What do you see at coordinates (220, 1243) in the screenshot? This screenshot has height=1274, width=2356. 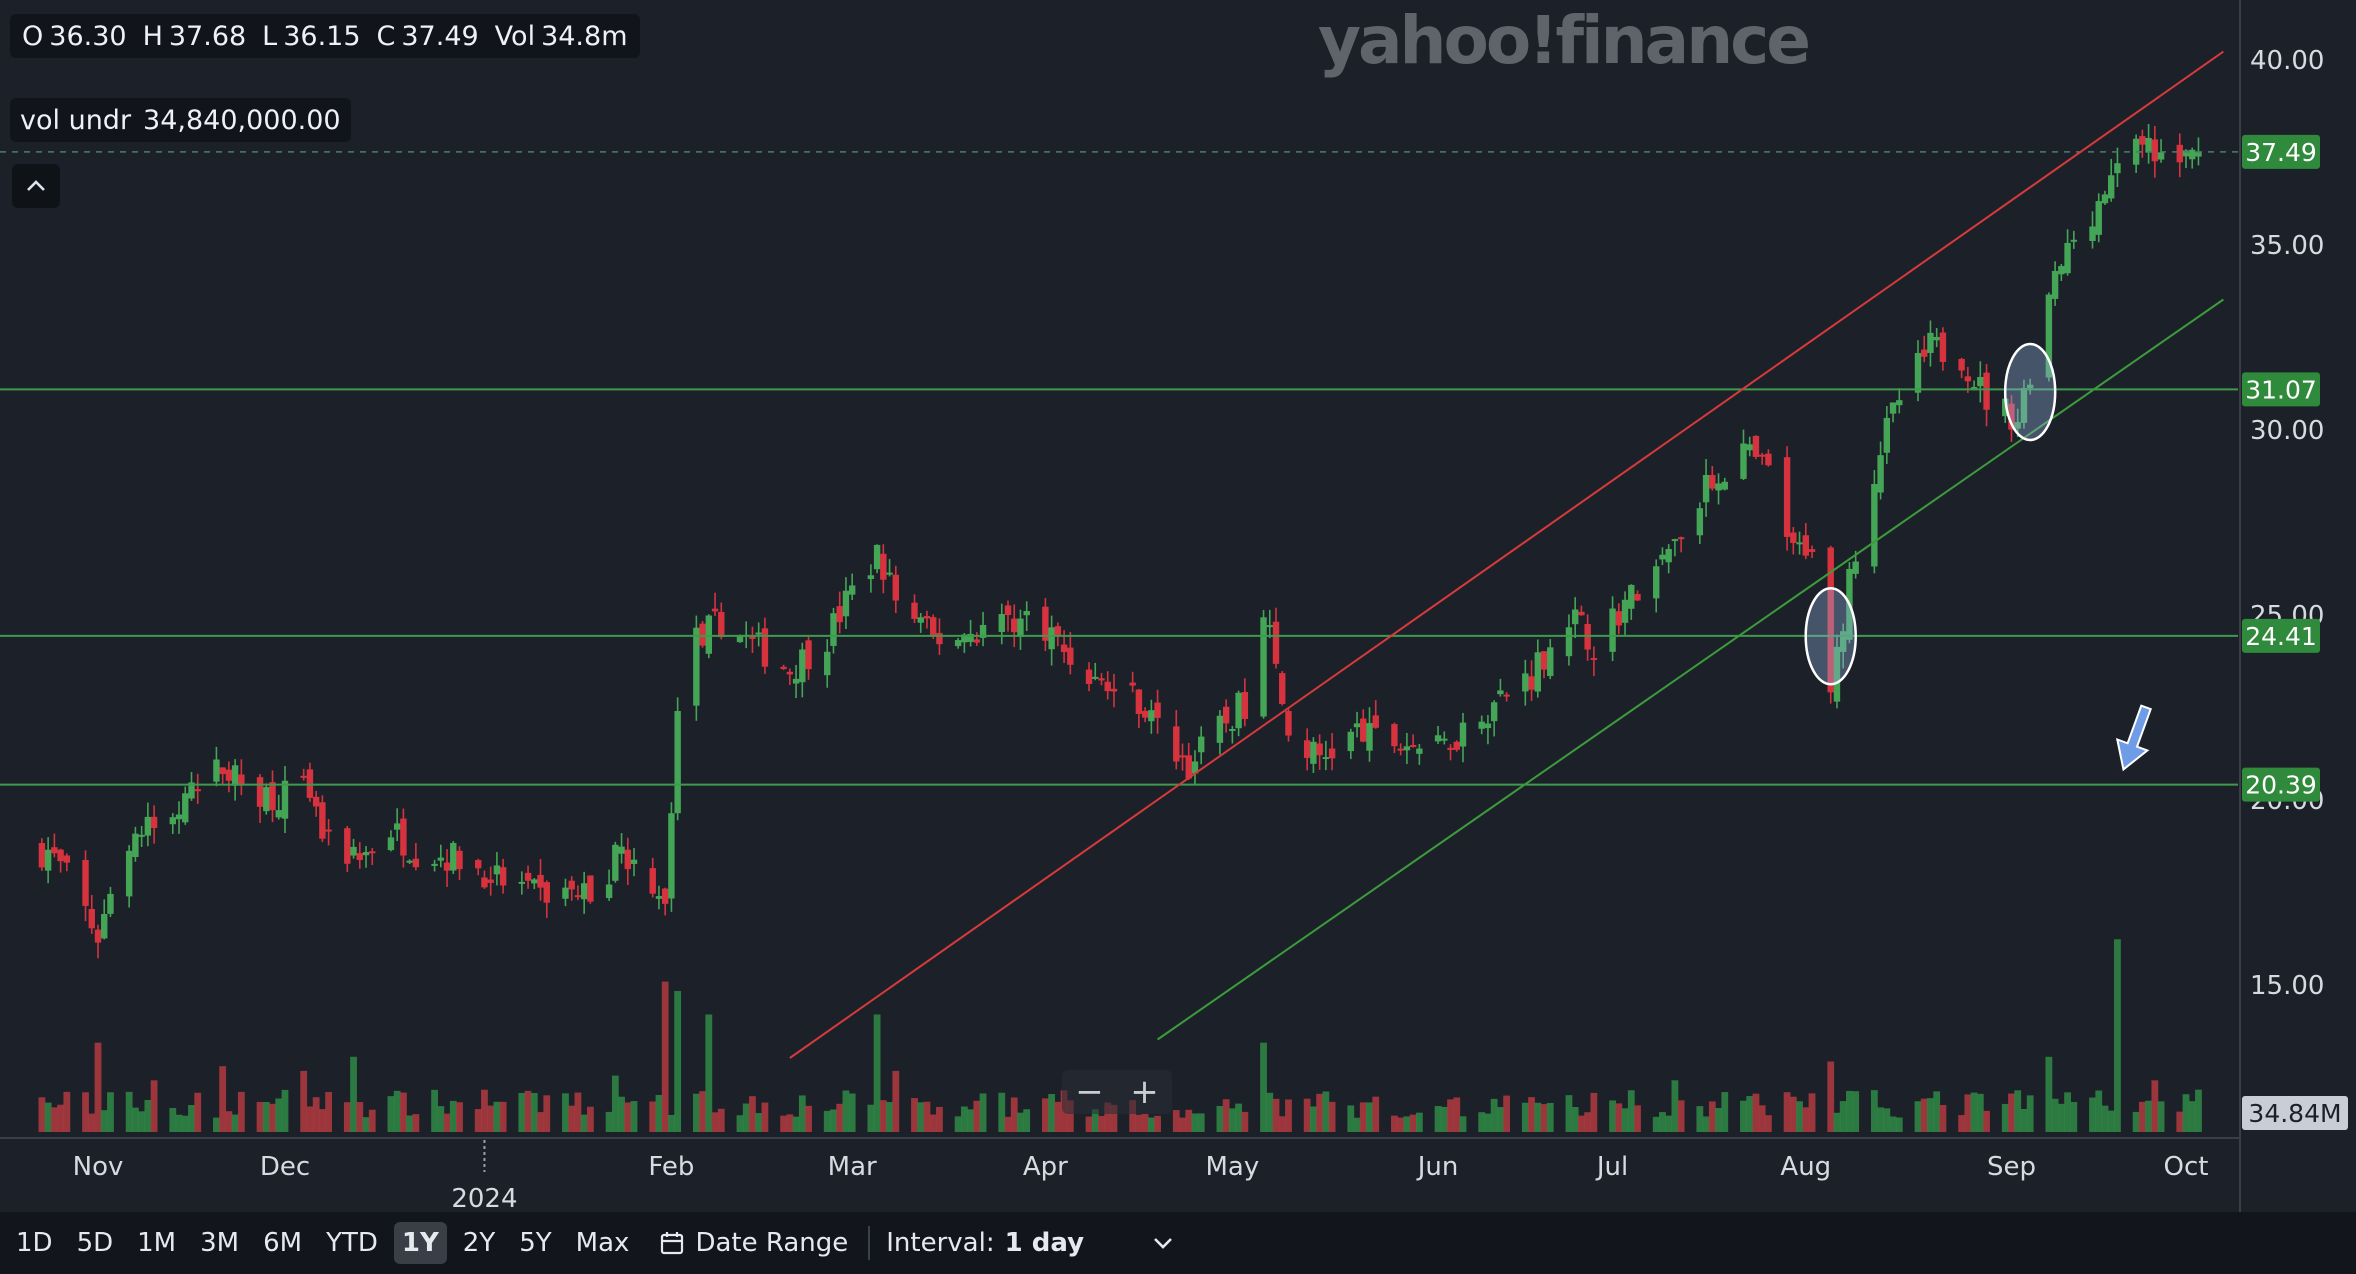 I see `range-3m-button: 3M` at bounding box center [220, 1243].